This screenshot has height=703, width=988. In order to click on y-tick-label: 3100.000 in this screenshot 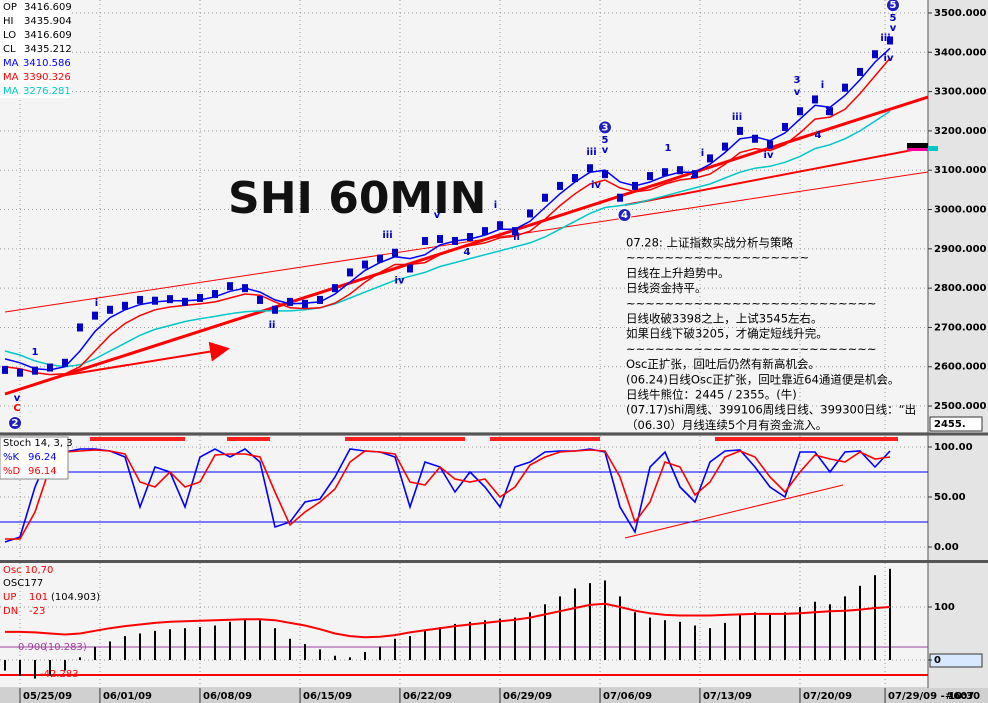, I will do `click(960, 170)`.